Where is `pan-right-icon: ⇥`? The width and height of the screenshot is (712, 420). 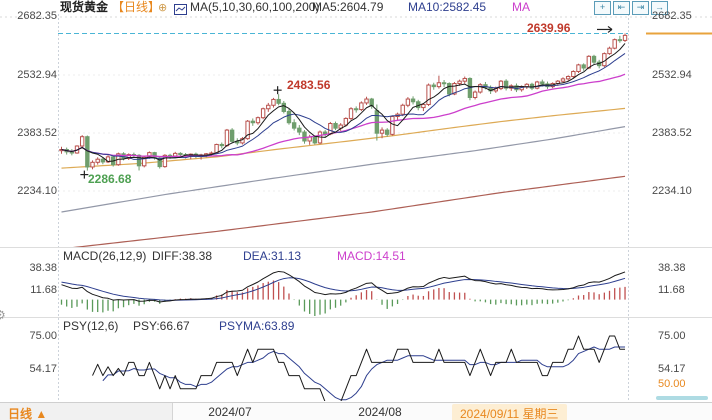
pan-right-icon: ⇥ is located at coordinates (640, 8).